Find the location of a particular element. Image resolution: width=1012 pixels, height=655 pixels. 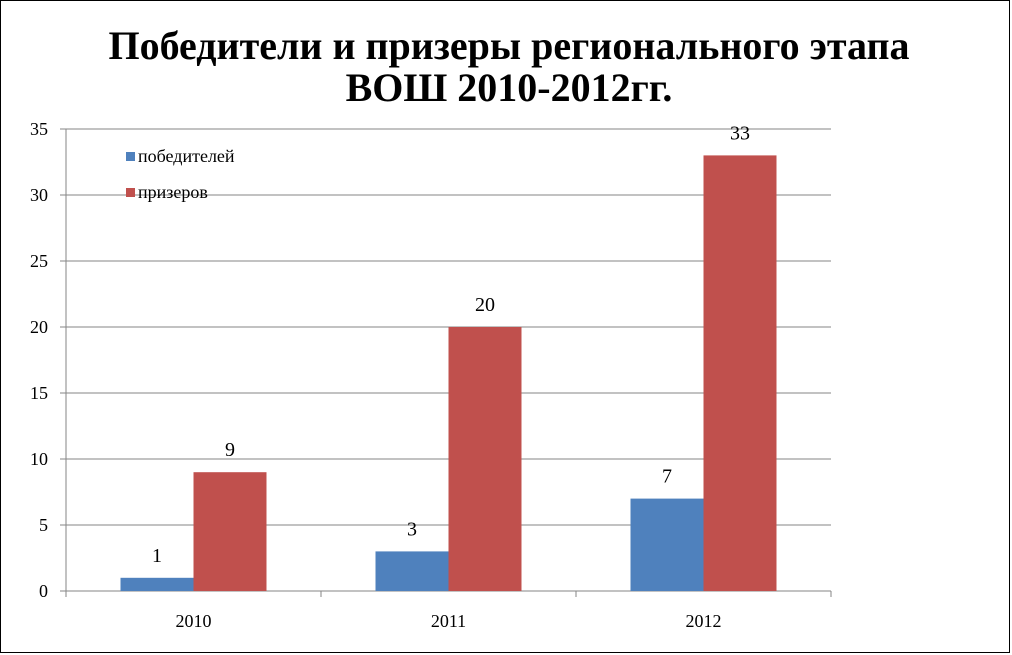

chart-title-line-1: Победители и призеры регионального этапа is located at coordinates (508, 45).